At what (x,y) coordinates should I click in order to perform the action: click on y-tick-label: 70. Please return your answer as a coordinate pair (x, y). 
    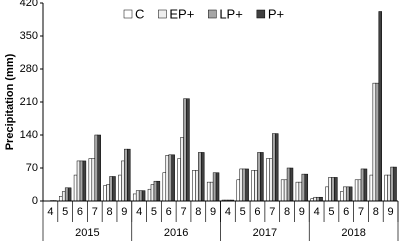
    Looking at the image, I should click on (32, 168).